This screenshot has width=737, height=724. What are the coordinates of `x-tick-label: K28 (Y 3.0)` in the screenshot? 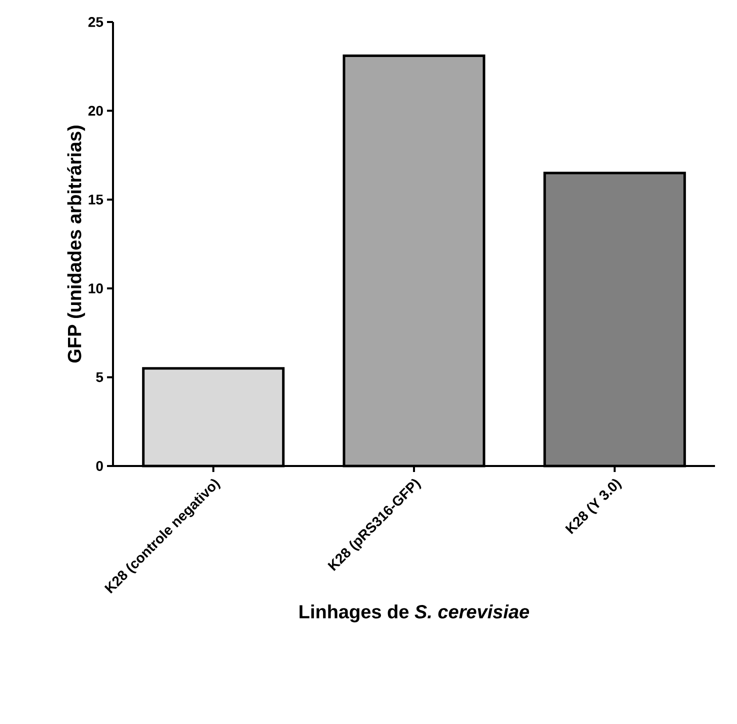 It's located at (593, 506).